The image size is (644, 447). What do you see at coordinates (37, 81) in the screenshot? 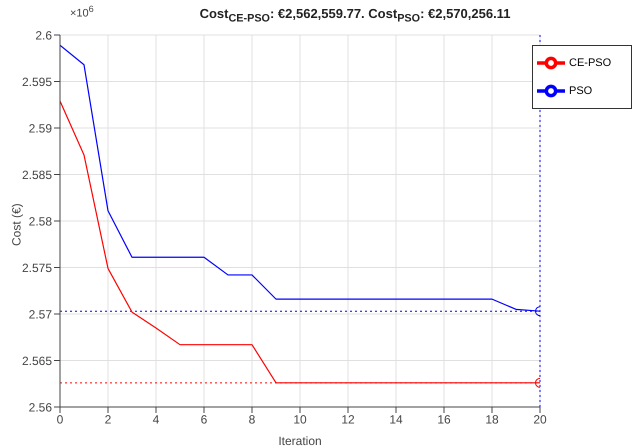
I see `y-tick-label: 2.595` at bounding box center [37, 81].